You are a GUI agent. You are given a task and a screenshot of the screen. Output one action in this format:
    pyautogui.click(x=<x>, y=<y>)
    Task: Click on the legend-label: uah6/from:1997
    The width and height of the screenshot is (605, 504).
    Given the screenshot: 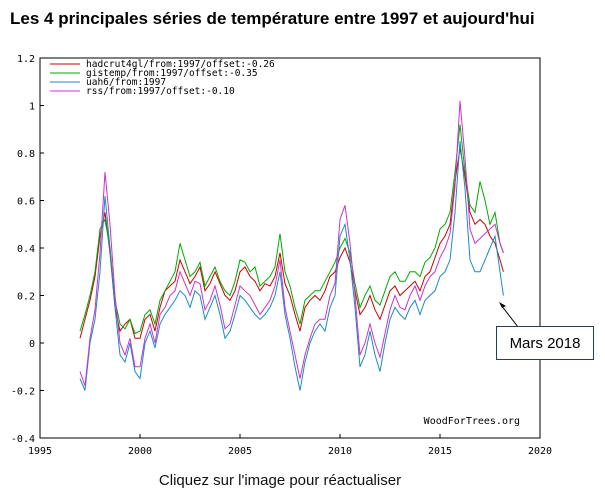 What is the action you would take?
    pyautogui.click(x=126, y=82)
    